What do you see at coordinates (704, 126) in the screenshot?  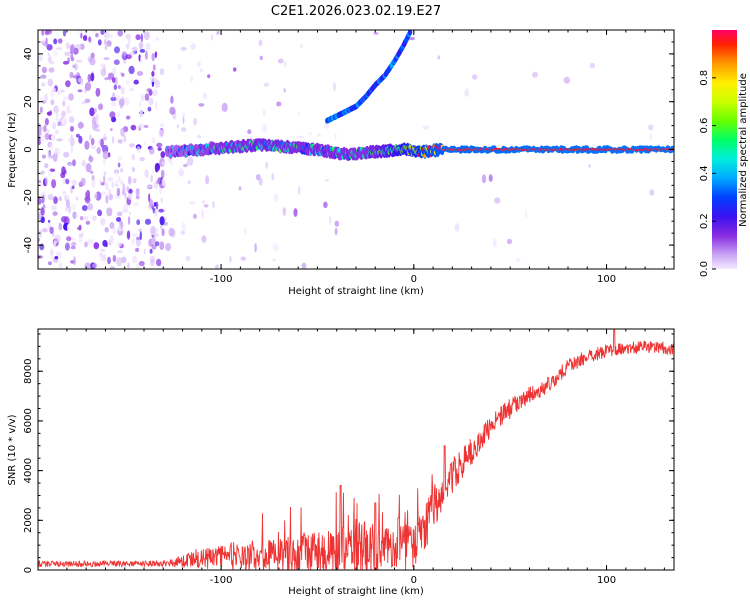 I see `colorbar-tick-label: 0.6` at bounding box center [704, 126].